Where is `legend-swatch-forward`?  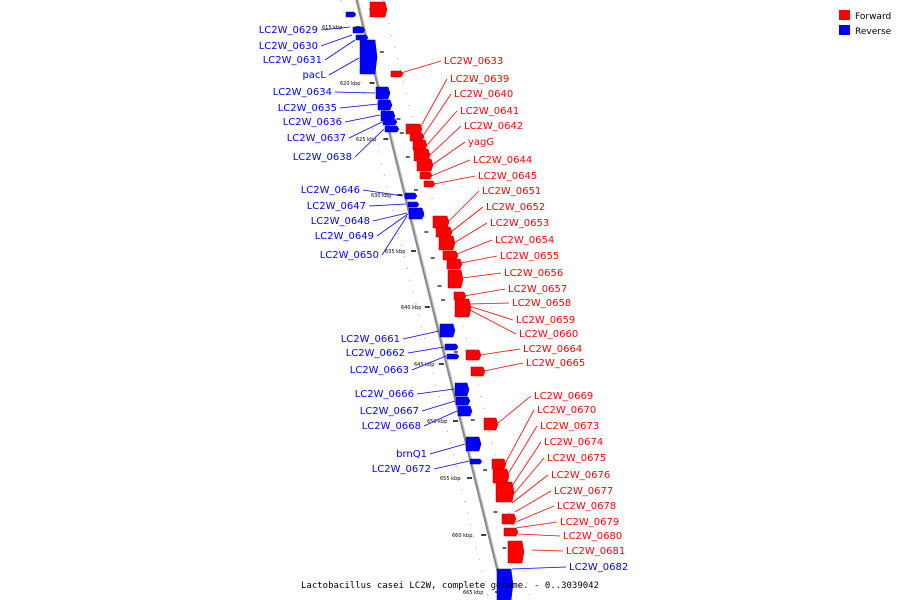
legend-swatch-forward is located at coordinates (844, 15).